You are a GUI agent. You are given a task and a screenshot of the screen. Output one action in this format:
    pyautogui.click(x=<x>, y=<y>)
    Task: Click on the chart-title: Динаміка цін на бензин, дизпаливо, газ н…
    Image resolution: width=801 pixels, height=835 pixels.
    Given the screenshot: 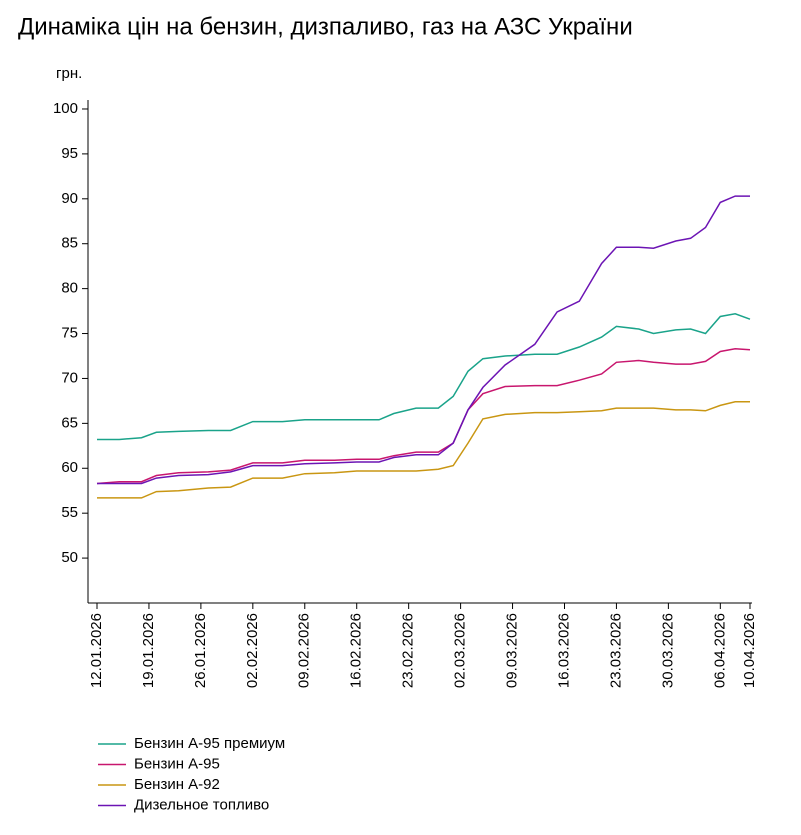 What is the action you would take?
    pyautogui.click(x=325, y=26)
    